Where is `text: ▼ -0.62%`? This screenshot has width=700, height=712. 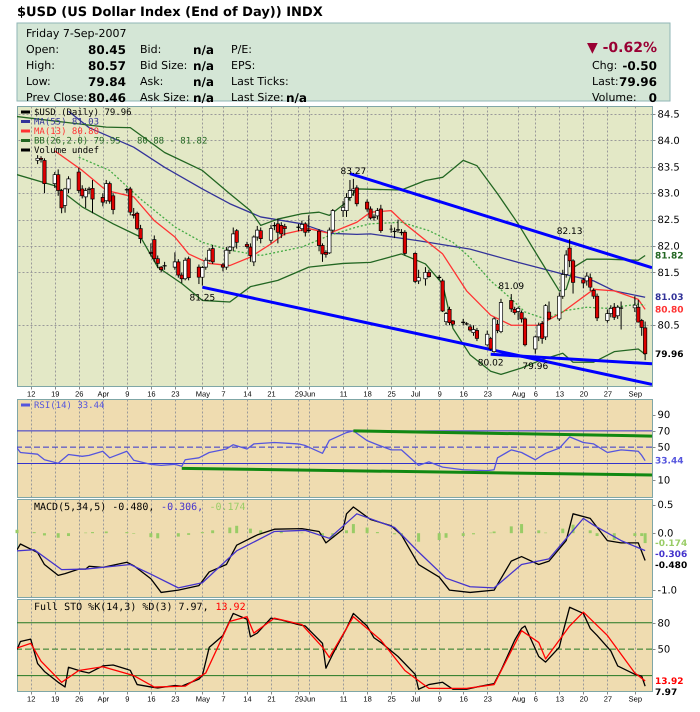 text: ▼ -0.62% is located at coordinates (621, 48).